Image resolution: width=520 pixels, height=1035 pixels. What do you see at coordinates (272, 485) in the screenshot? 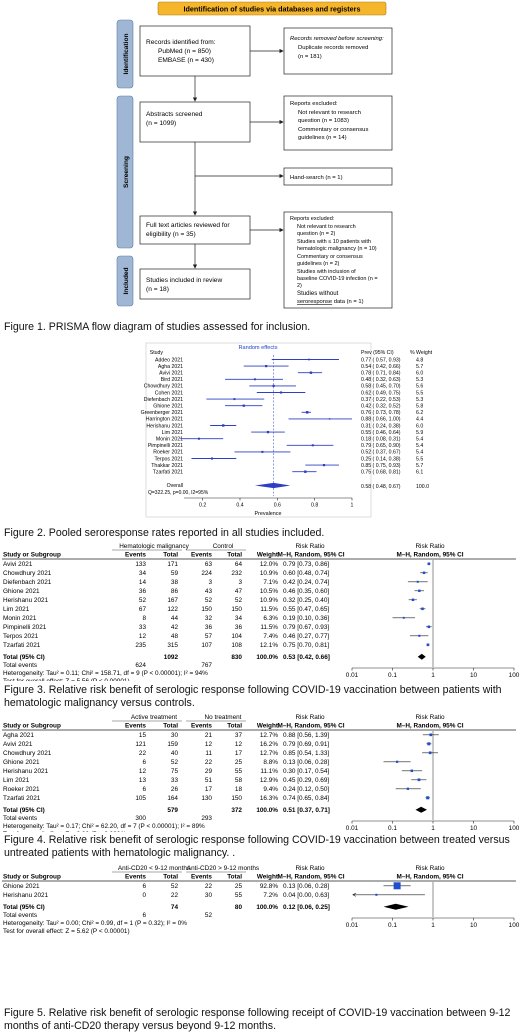
I see `forest2-overall-diamond` at bounding box center [272, 485].